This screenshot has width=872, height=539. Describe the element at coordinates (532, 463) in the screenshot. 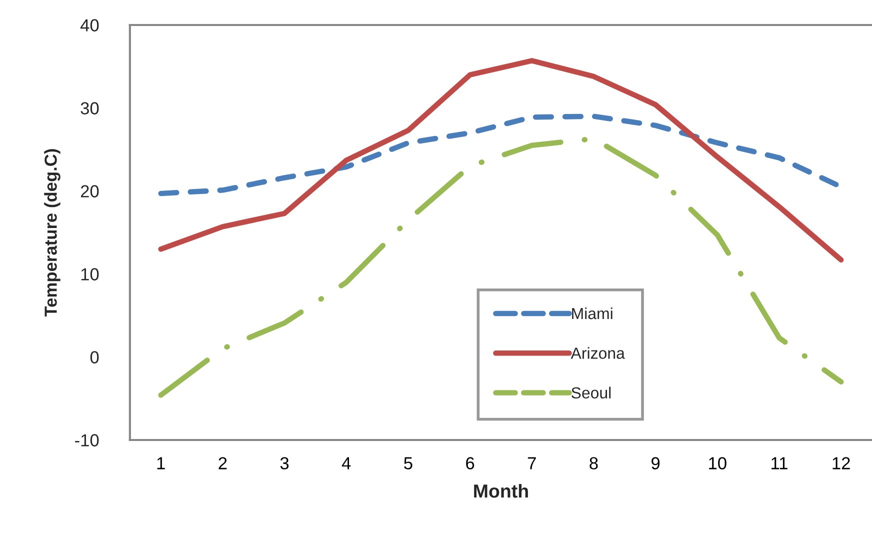

I see `x-tick-label: 7` at that location.